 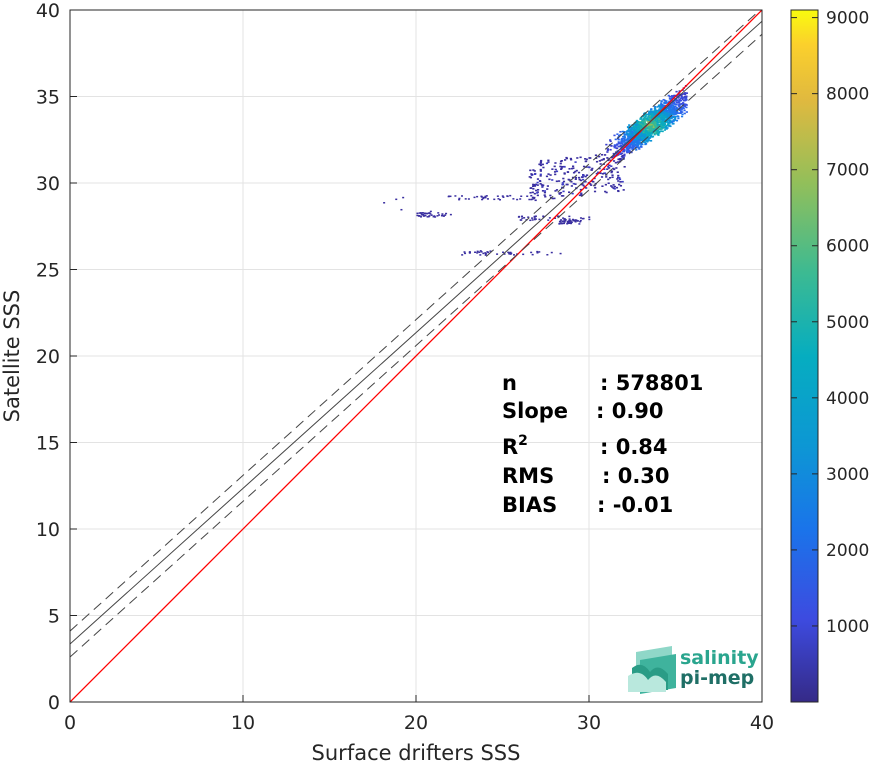 What do you see at coordinates (847, 627) in the screenshot?
I see `colorbar-tick-label: 1000` at bounding box center [847, 627].